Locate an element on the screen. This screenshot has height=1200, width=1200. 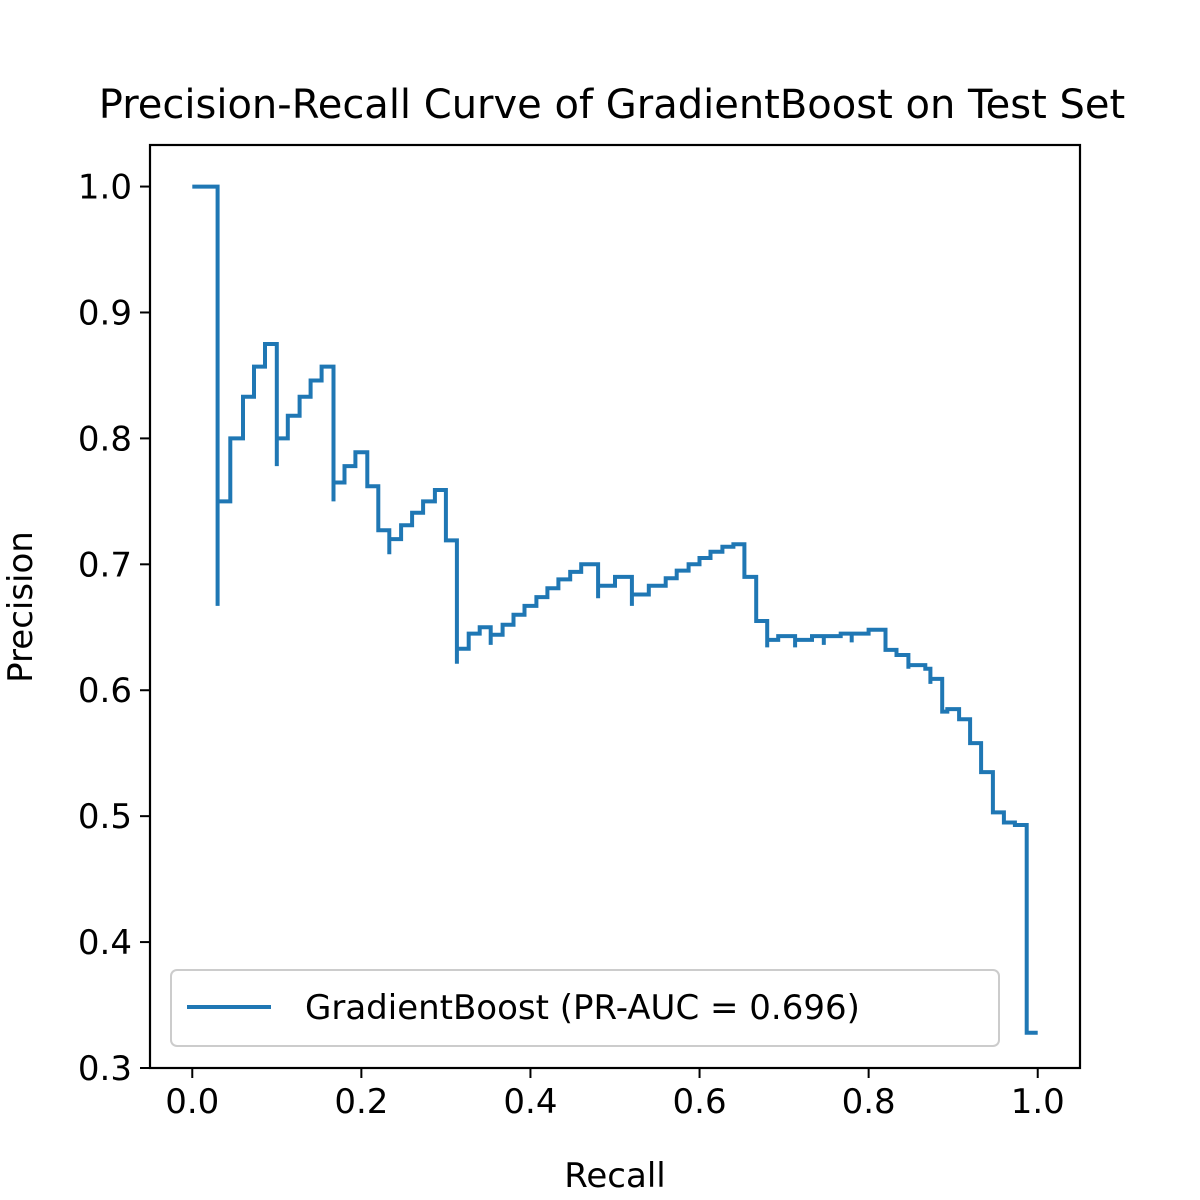
x-tick-label: 0.8 is located at coordinates (869, 1102).